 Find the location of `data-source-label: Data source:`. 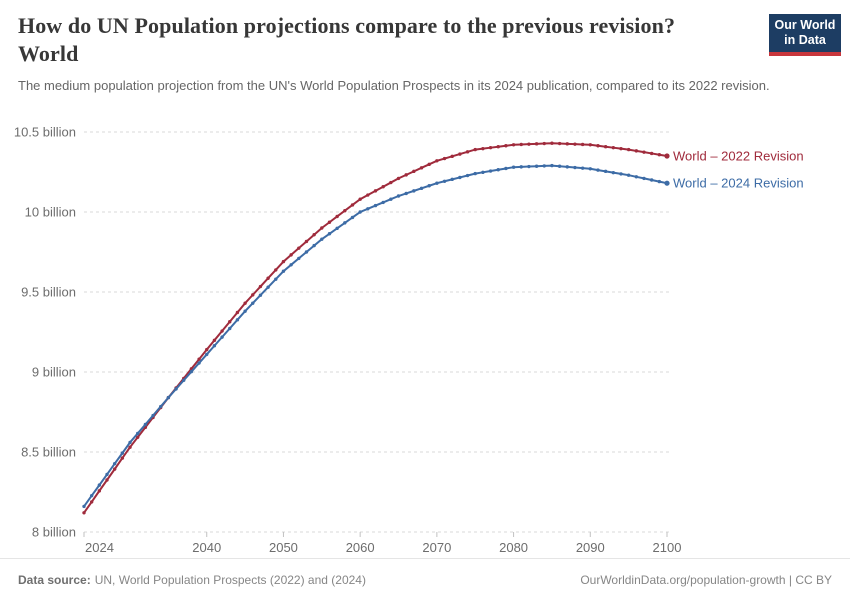

data-source-label: Data source: is located at coordinates (54, 579).